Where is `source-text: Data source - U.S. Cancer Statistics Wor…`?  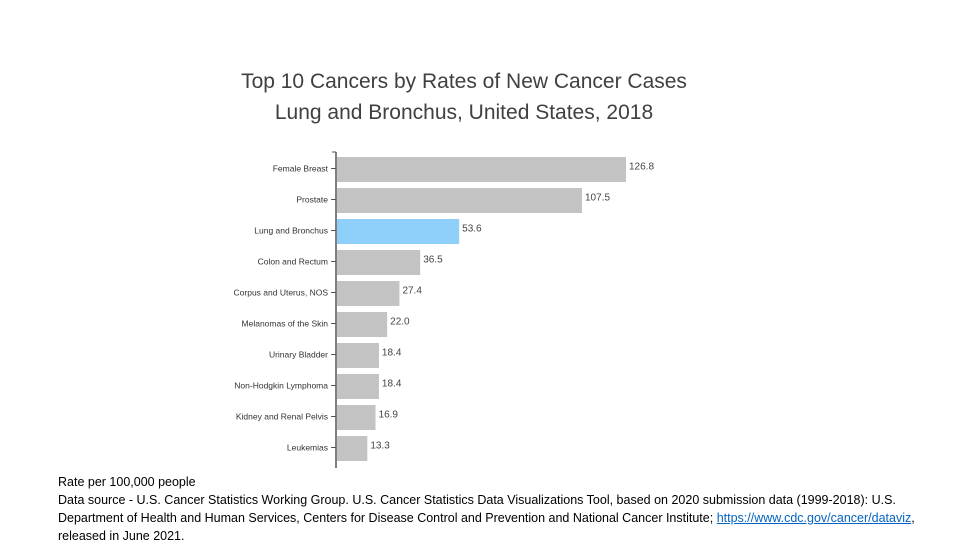
source-text: Data source - U.S. Cancer Statistics Wor… is located at coordinates (477, 509).